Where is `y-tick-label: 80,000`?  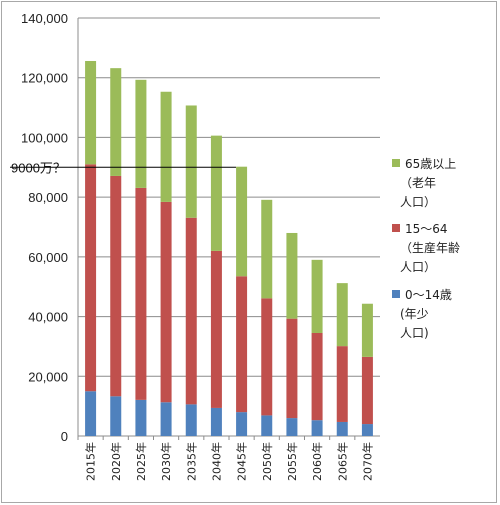 y-tick-label: 80,000 is located at coordinates (48, 197).